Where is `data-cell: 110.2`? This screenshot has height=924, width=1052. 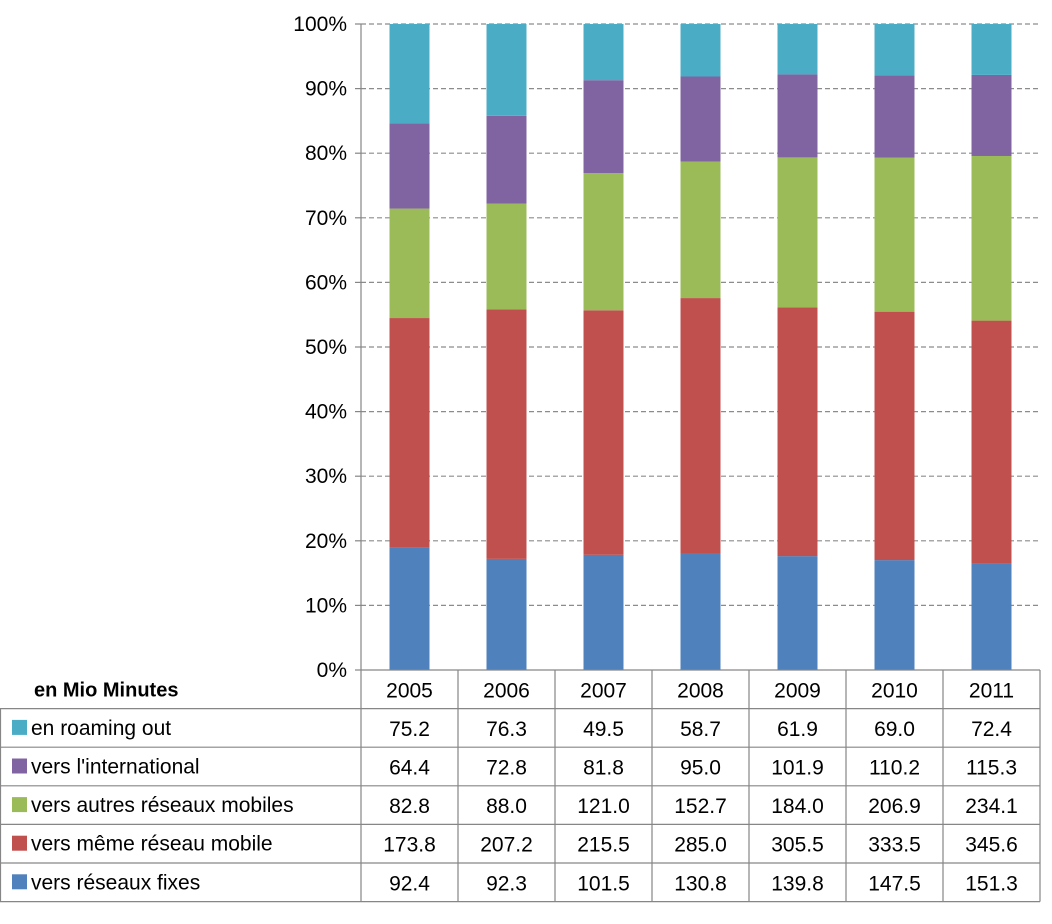
data-cell: 110.2 is located at coordinates (894, 768).